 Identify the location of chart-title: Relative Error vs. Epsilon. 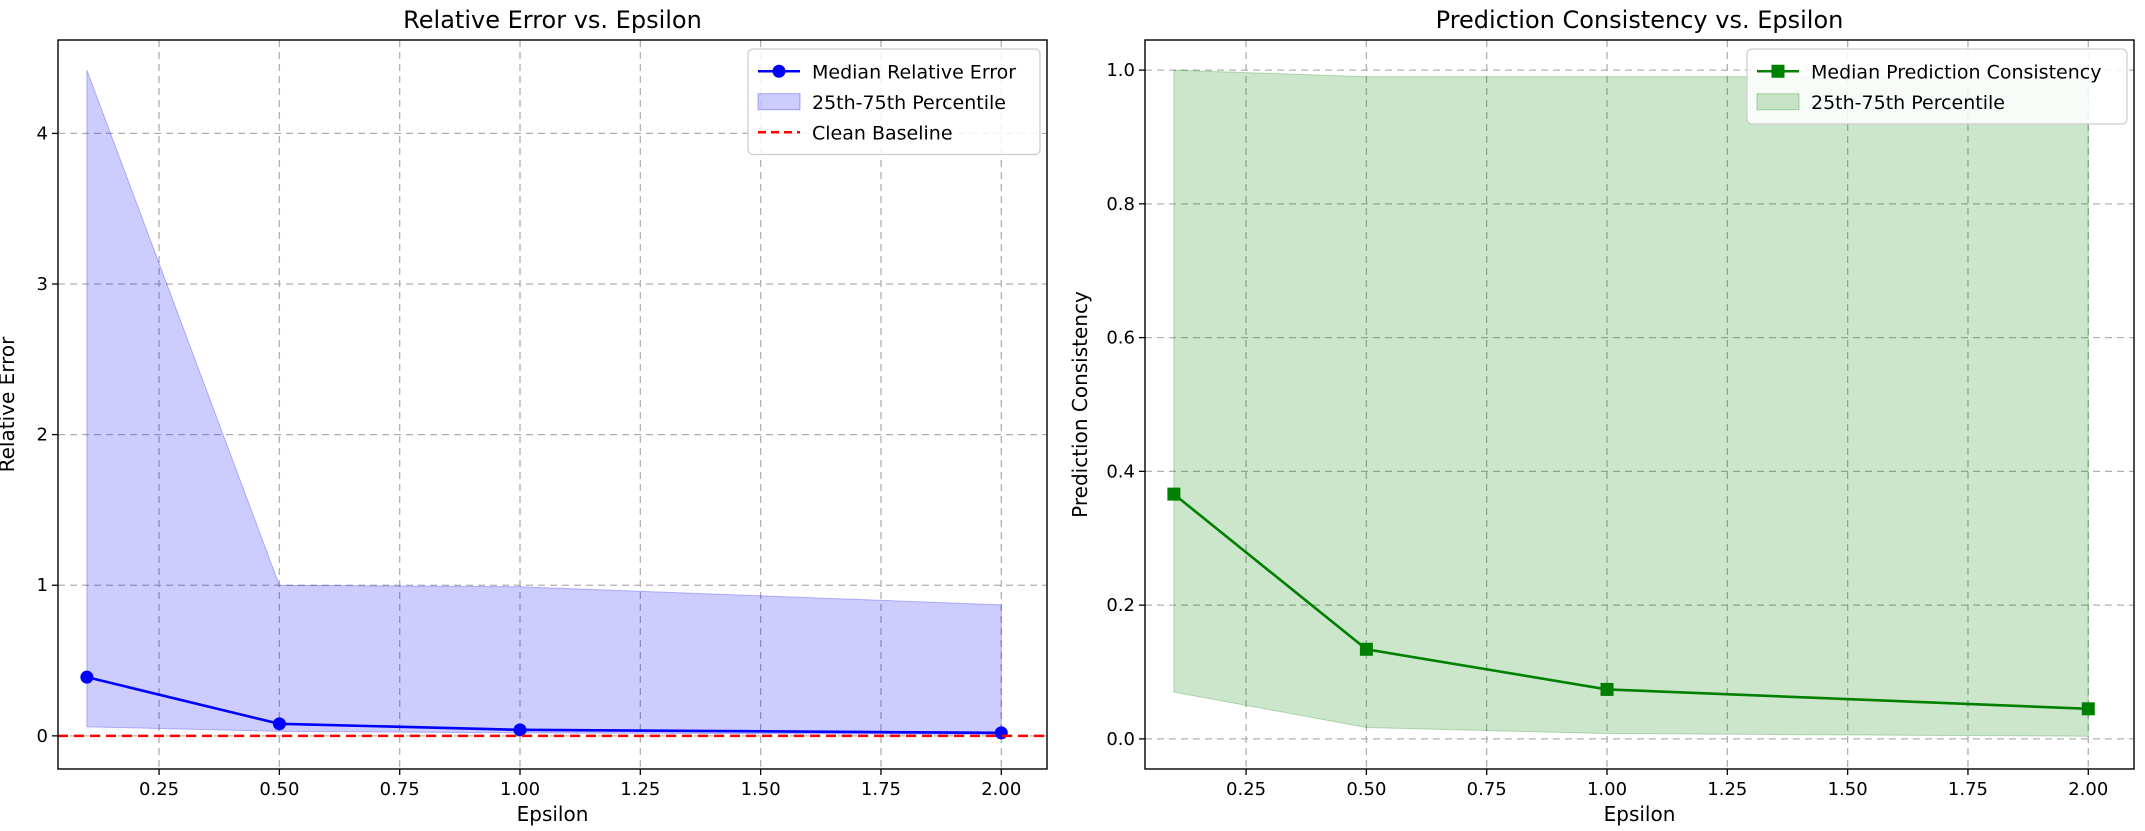
(552, 20).